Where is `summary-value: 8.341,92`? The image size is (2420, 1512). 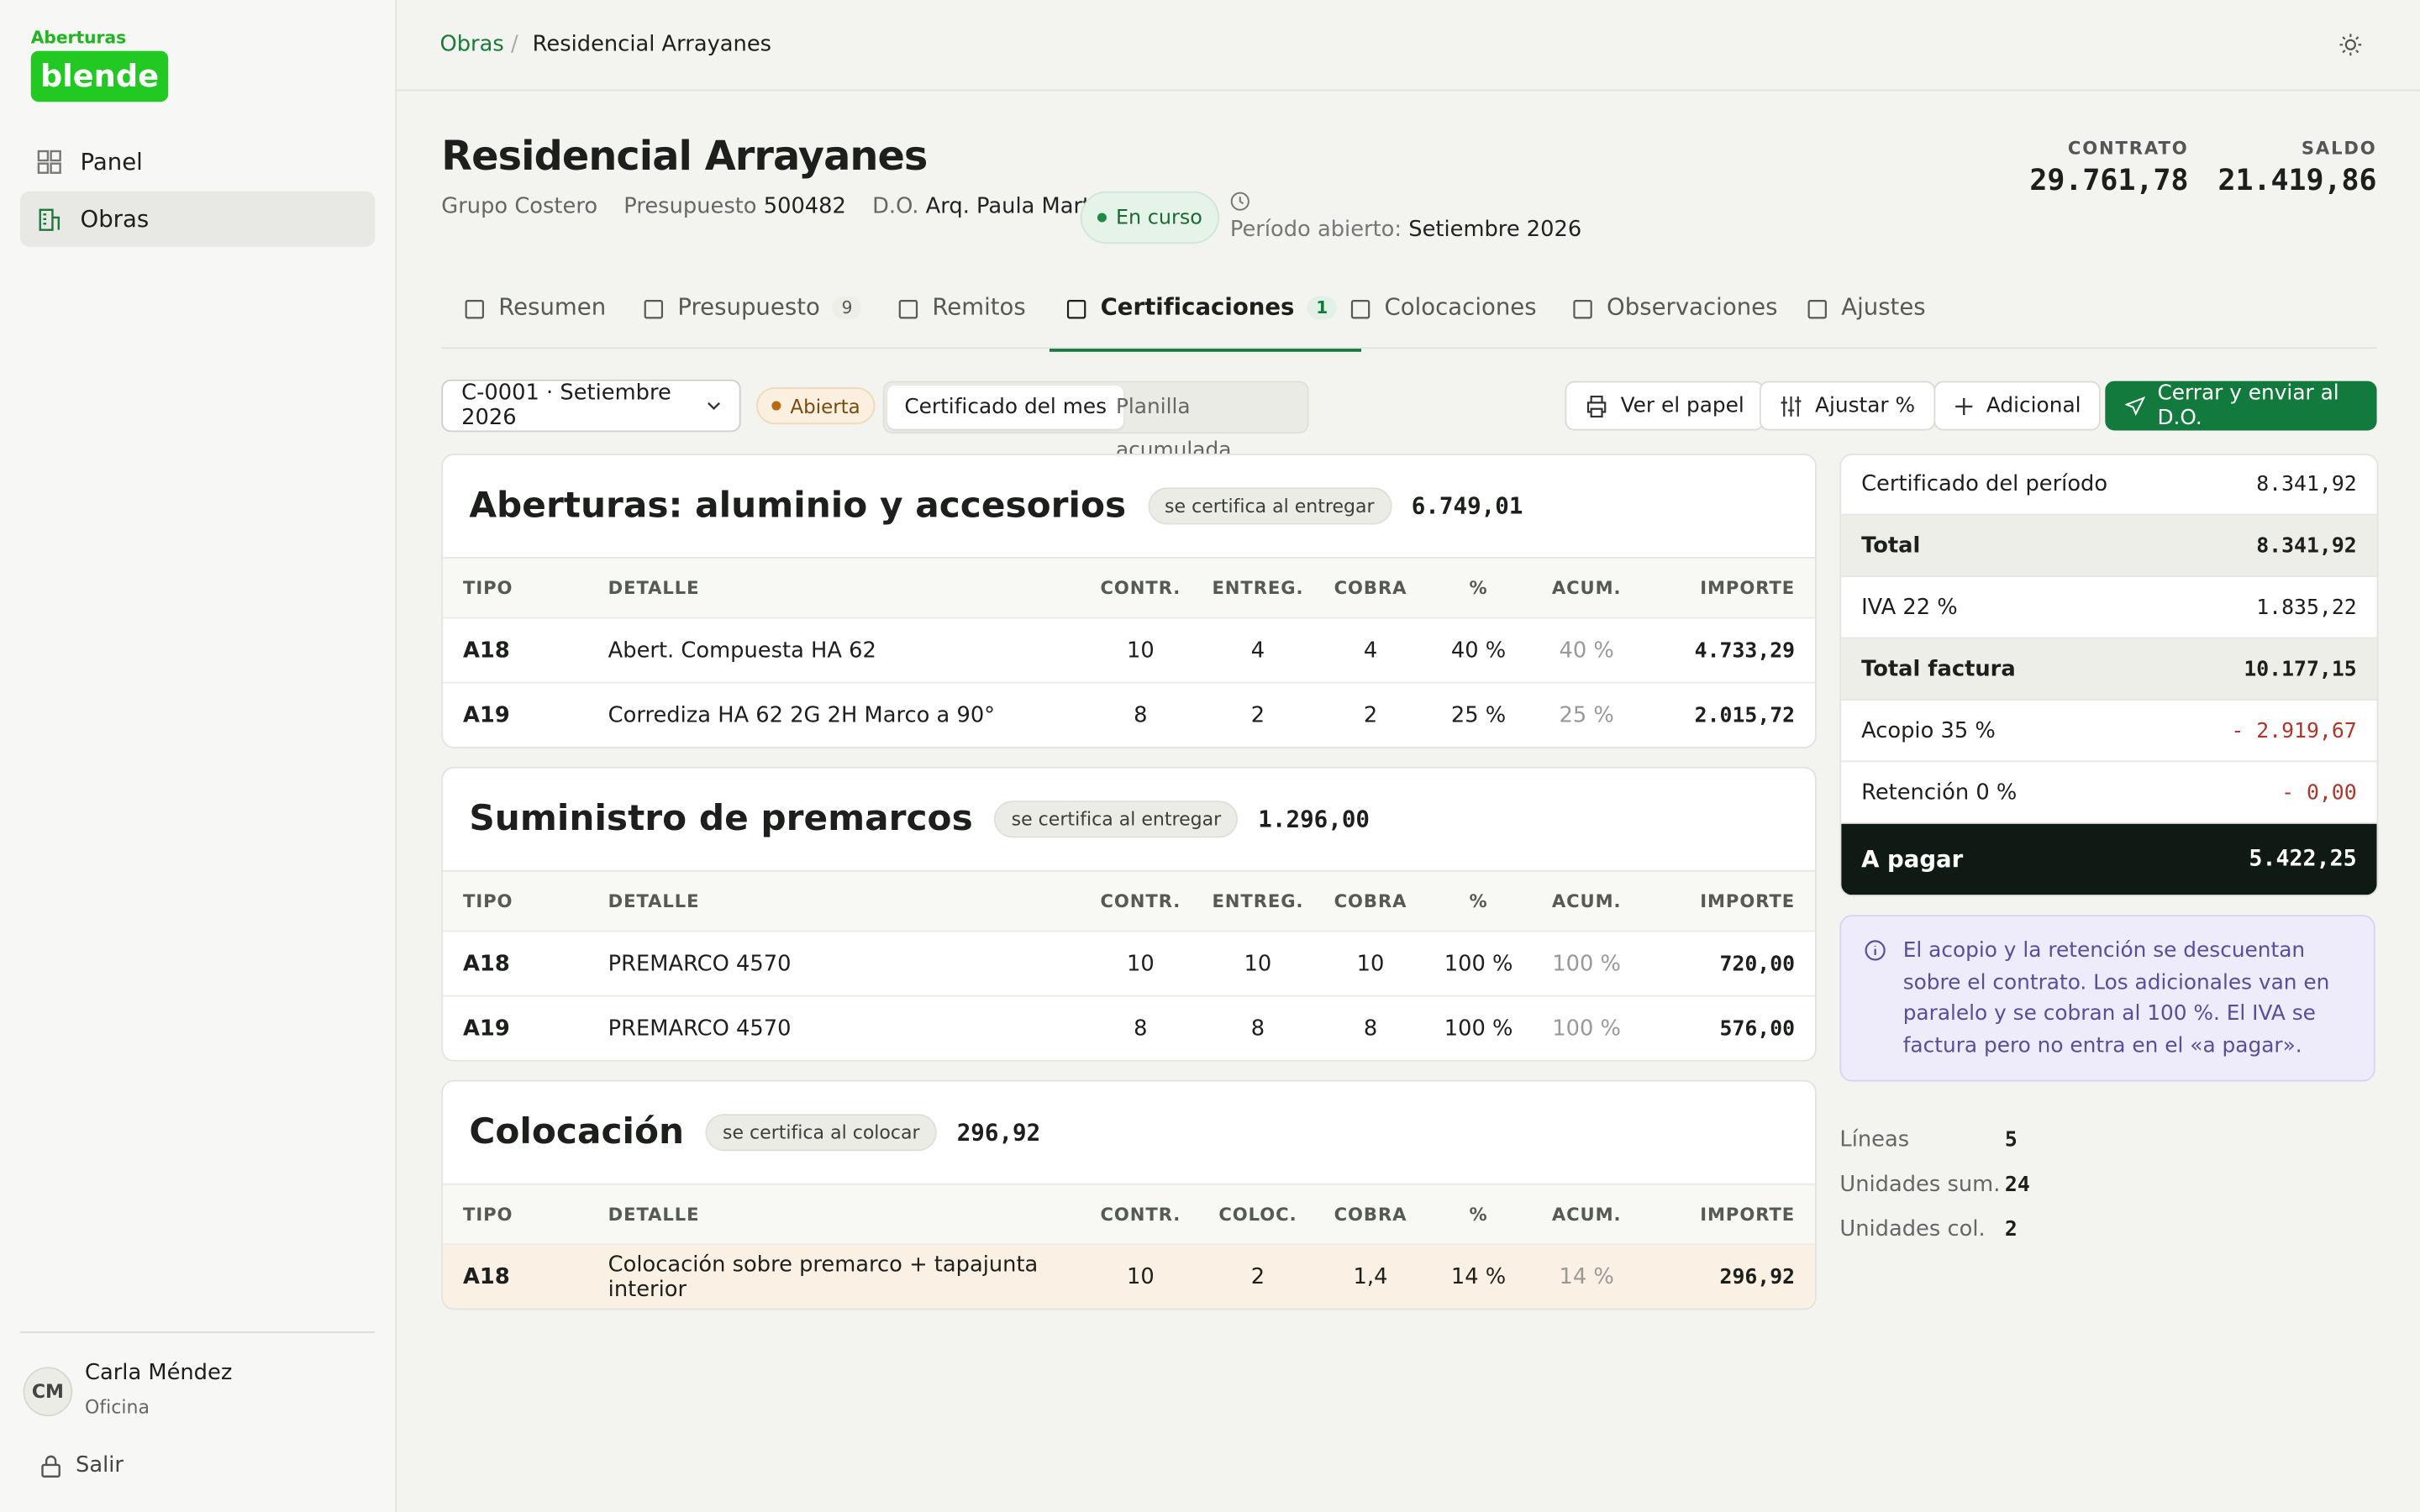 summary-value: 8.341,92 is located at coordinates (2306, 484).